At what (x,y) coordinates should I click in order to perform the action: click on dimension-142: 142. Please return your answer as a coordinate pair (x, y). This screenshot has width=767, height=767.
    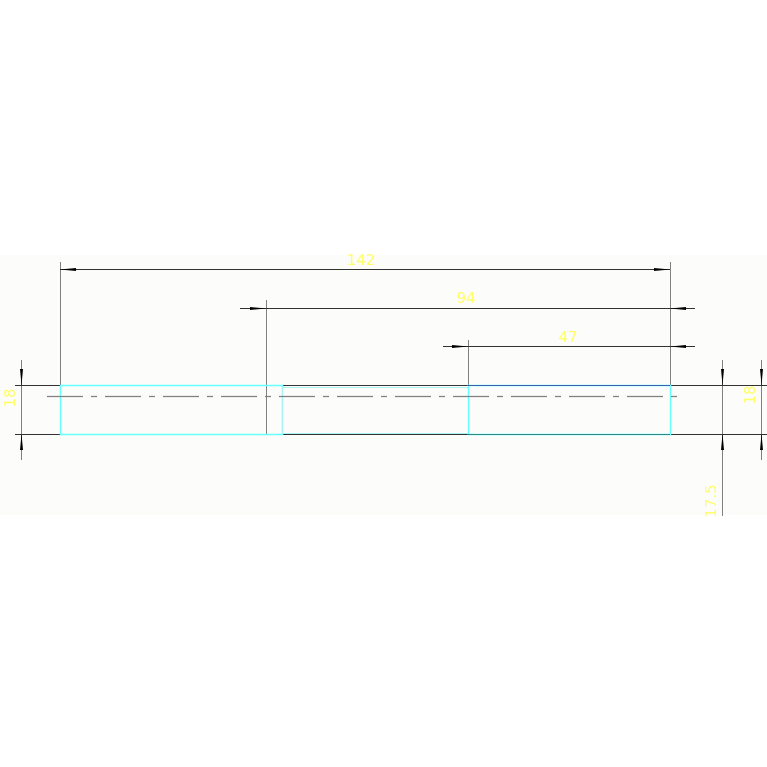
    Looking at the image, I should click on (361, 260).